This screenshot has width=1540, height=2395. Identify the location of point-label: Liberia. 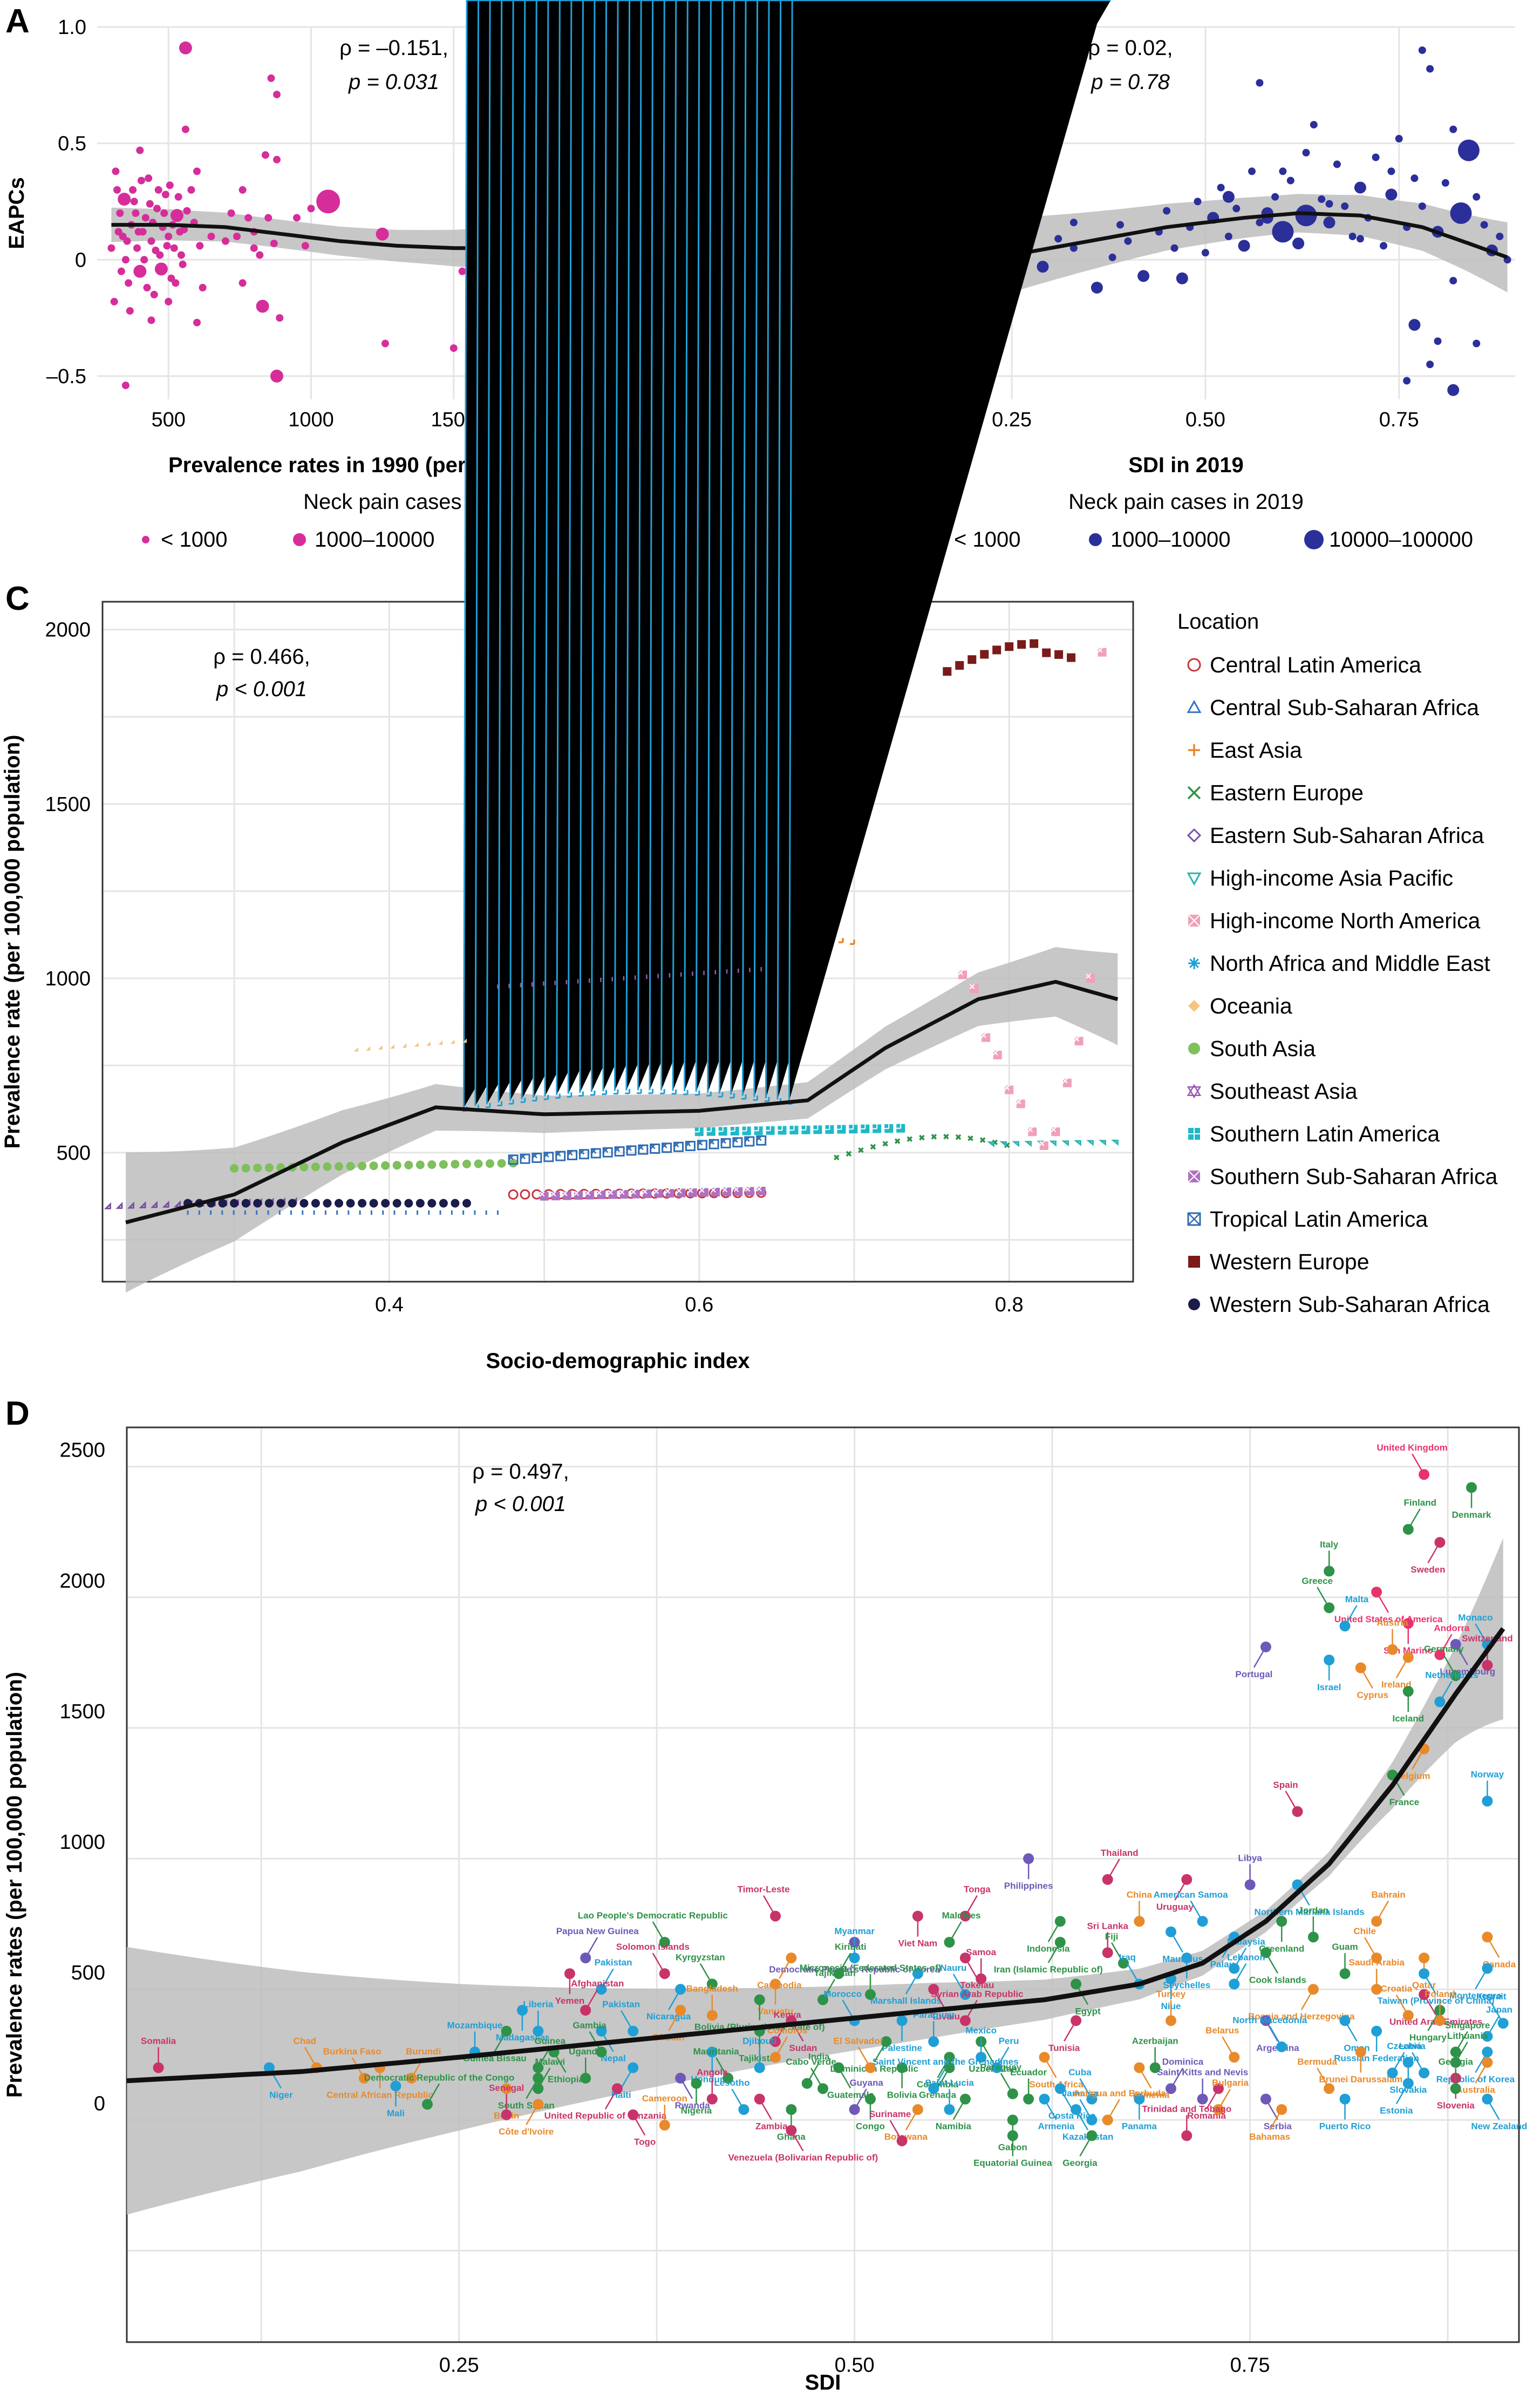
(538, 2004).